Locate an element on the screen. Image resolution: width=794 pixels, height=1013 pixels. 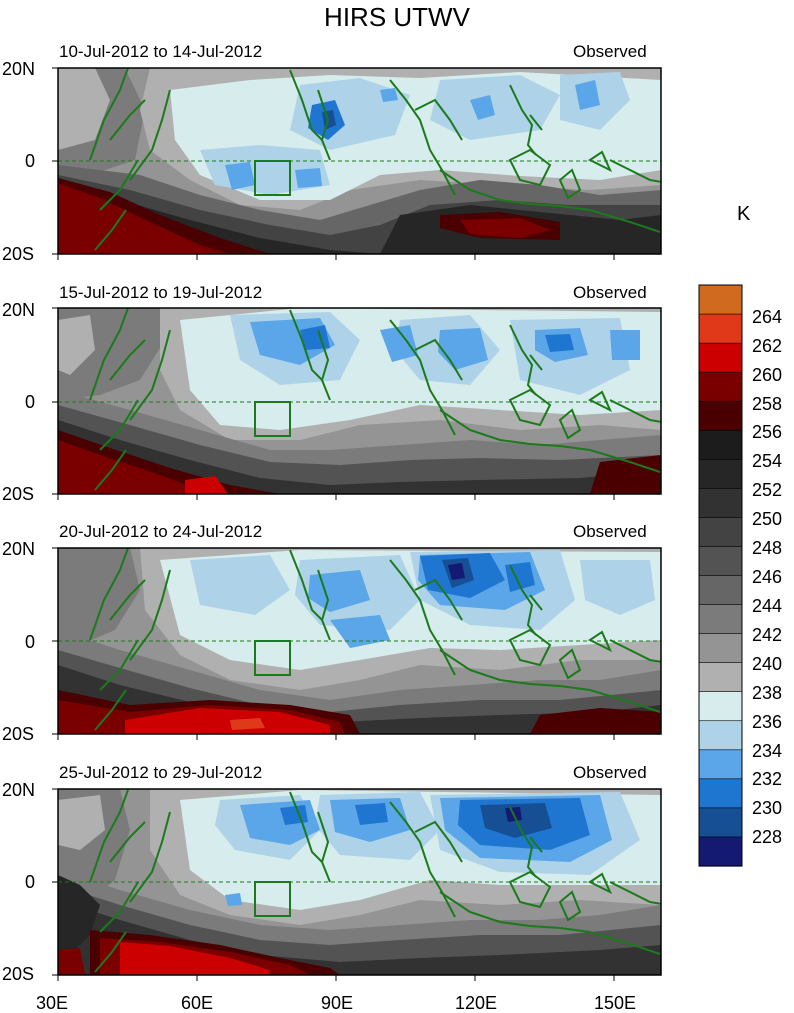
panel-3-period: 20-Jul-2012 to 24-Jul-2012 is located at coordinates (161, 531).